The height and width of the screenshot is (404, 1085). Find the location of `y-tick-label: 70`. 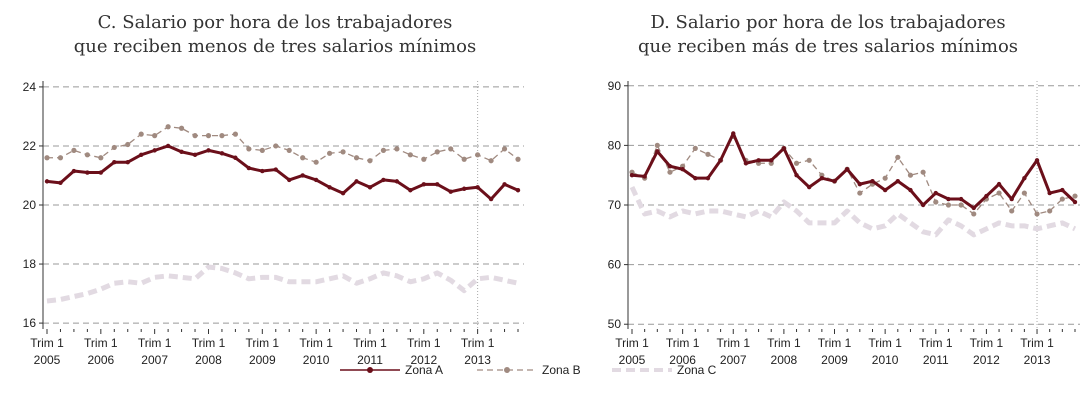

y-tick-label: 70 is located at coordinates (615, 205).